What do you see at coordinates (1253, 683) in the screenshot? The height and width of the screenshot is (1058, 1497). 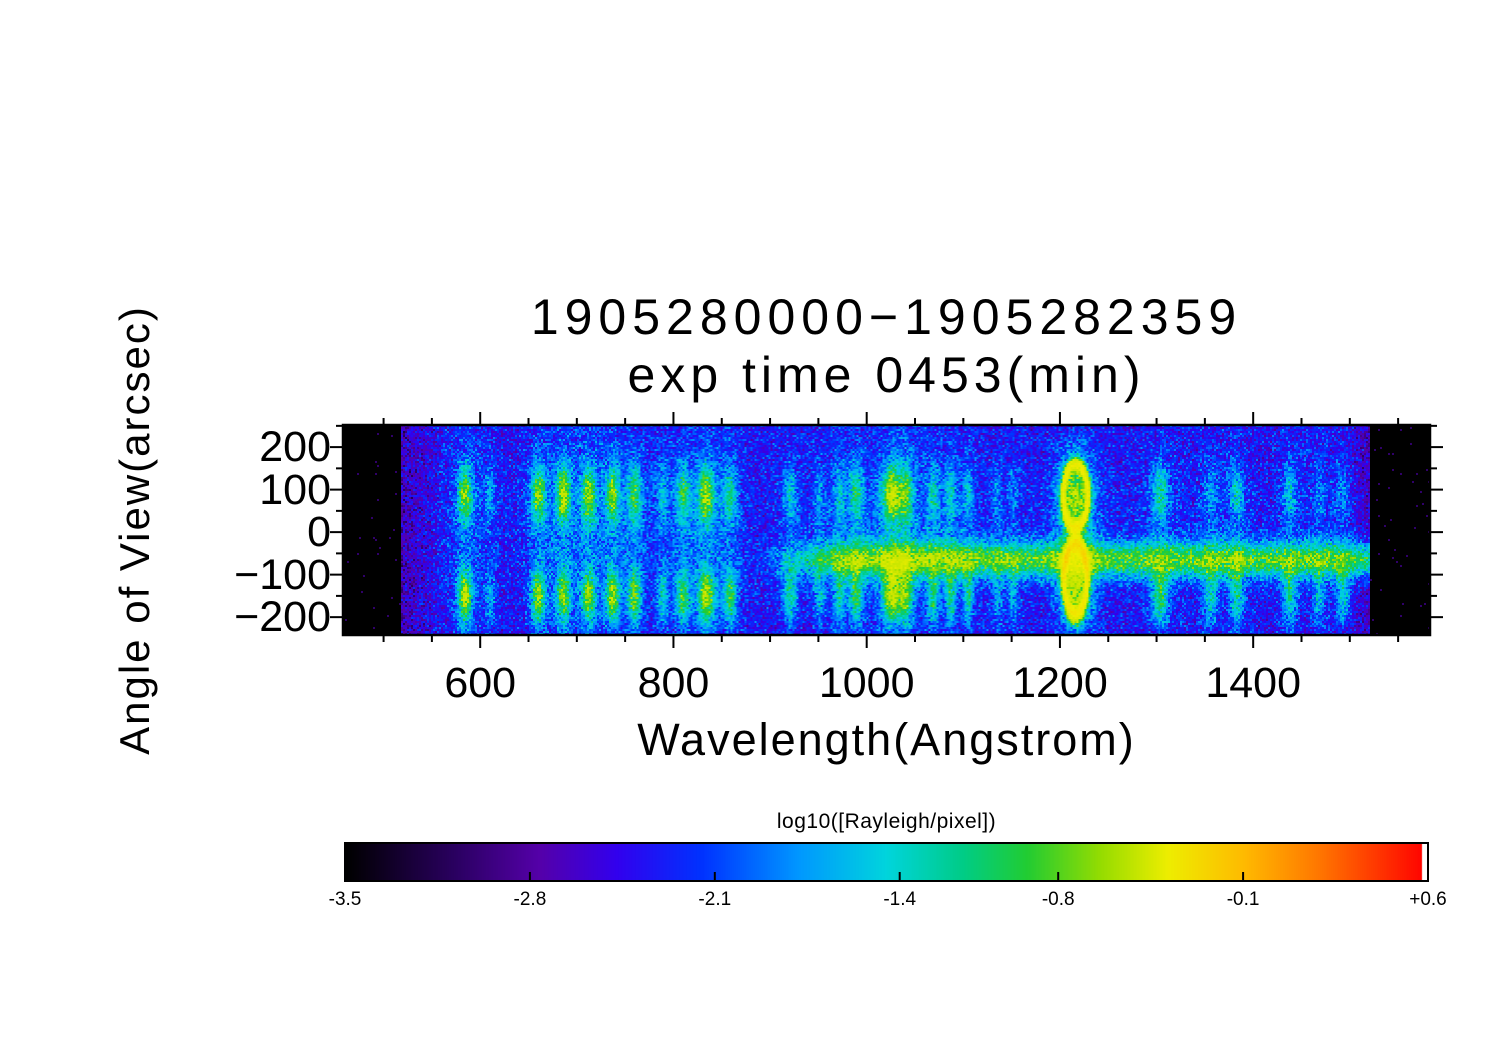 I see `x-tick-label: 1400` at bounding box center [1253, 683].